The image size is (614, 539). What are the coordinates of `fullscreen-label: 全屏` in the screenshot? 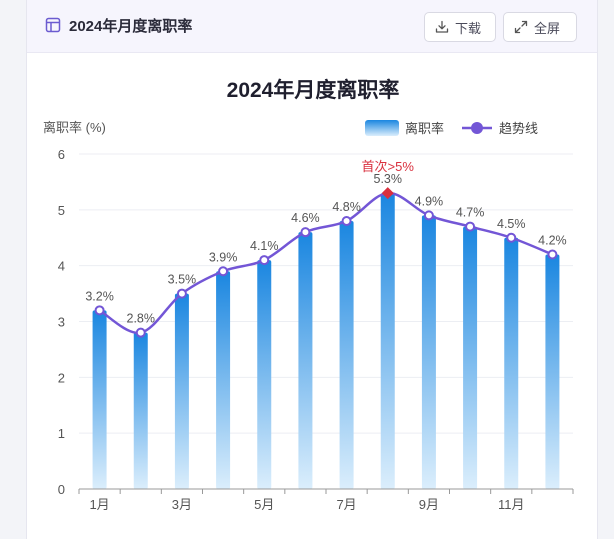 It's located at (547, 28).